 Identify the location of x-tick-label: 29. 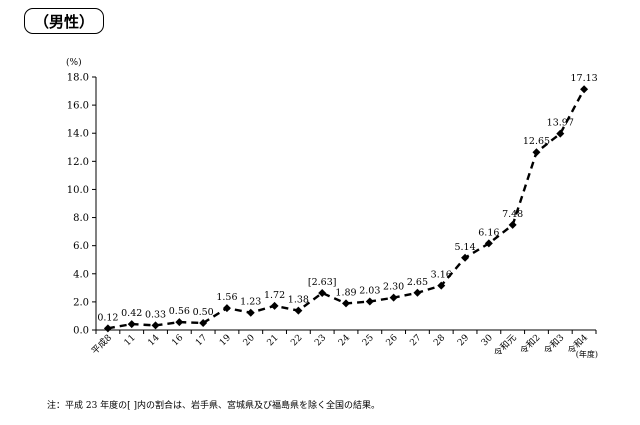
(463, 340).